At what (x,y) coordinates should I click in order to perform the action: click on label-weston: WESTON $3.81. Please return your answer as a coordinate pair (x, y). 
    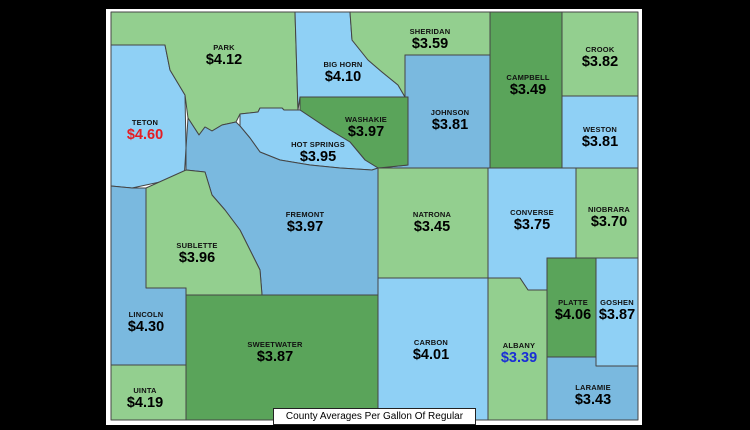
    Looking at the image, I should click on (600, 138).